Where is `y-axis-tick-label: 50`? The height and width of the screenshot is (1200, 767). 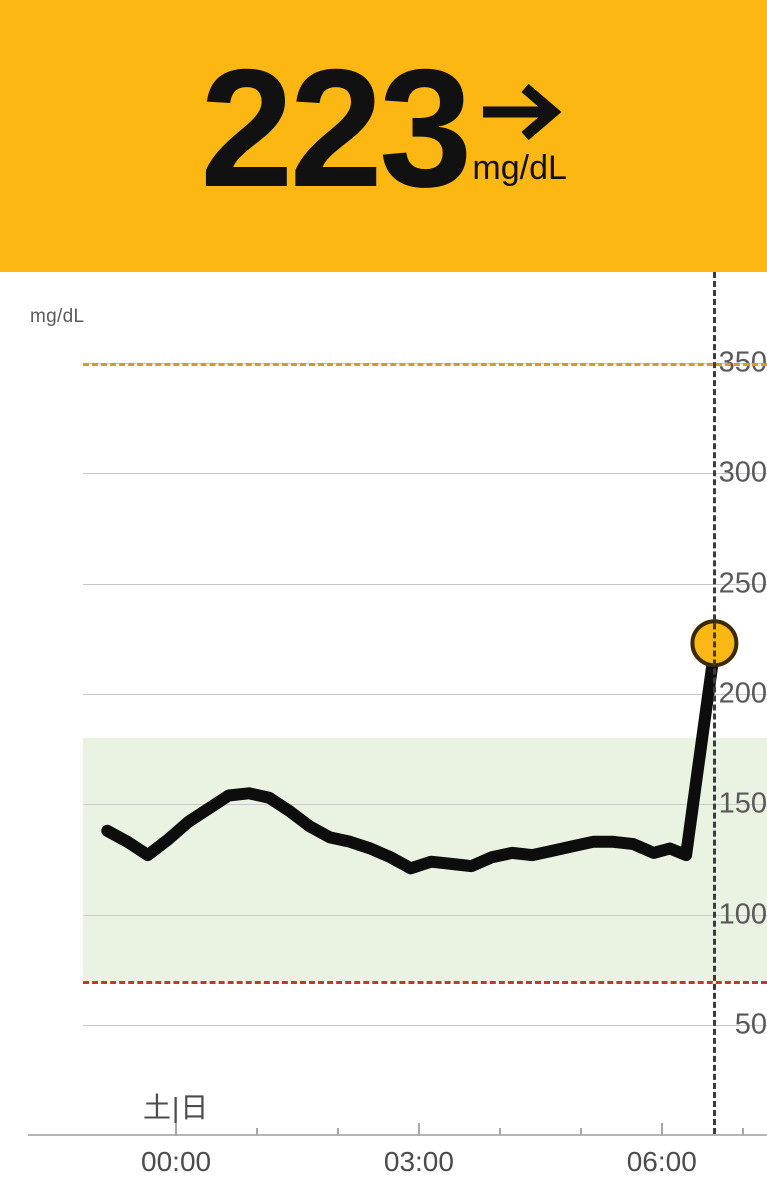 y-axis-tick-label: 50 is located at coordinates (750, 1024).